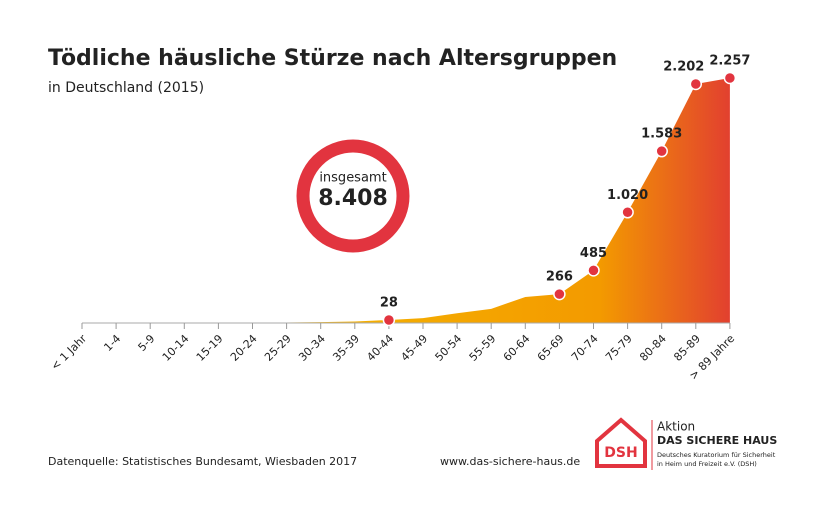  What do you see at coordinates (68, 352) in the screenshot?
I see `x-tick-label: < 1 Jahr` at bounding box center [68, 352].